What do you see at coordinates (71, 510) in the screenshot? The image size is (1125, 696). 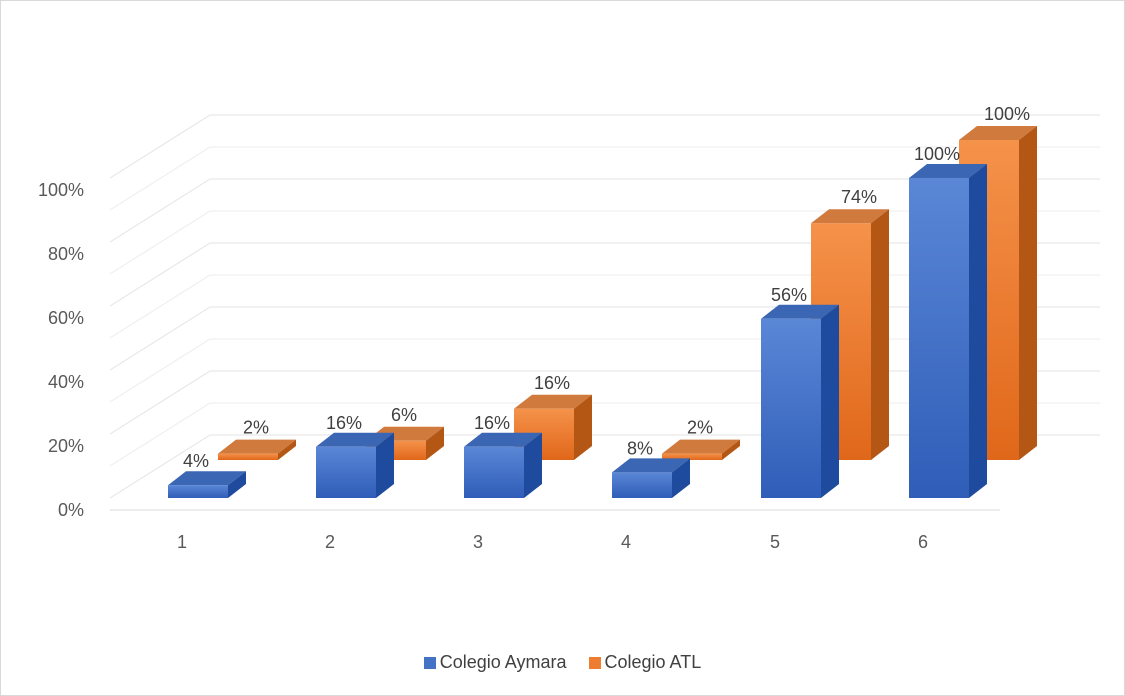 I see `y-tick-label: 0%` at bounding box center [71, 510].